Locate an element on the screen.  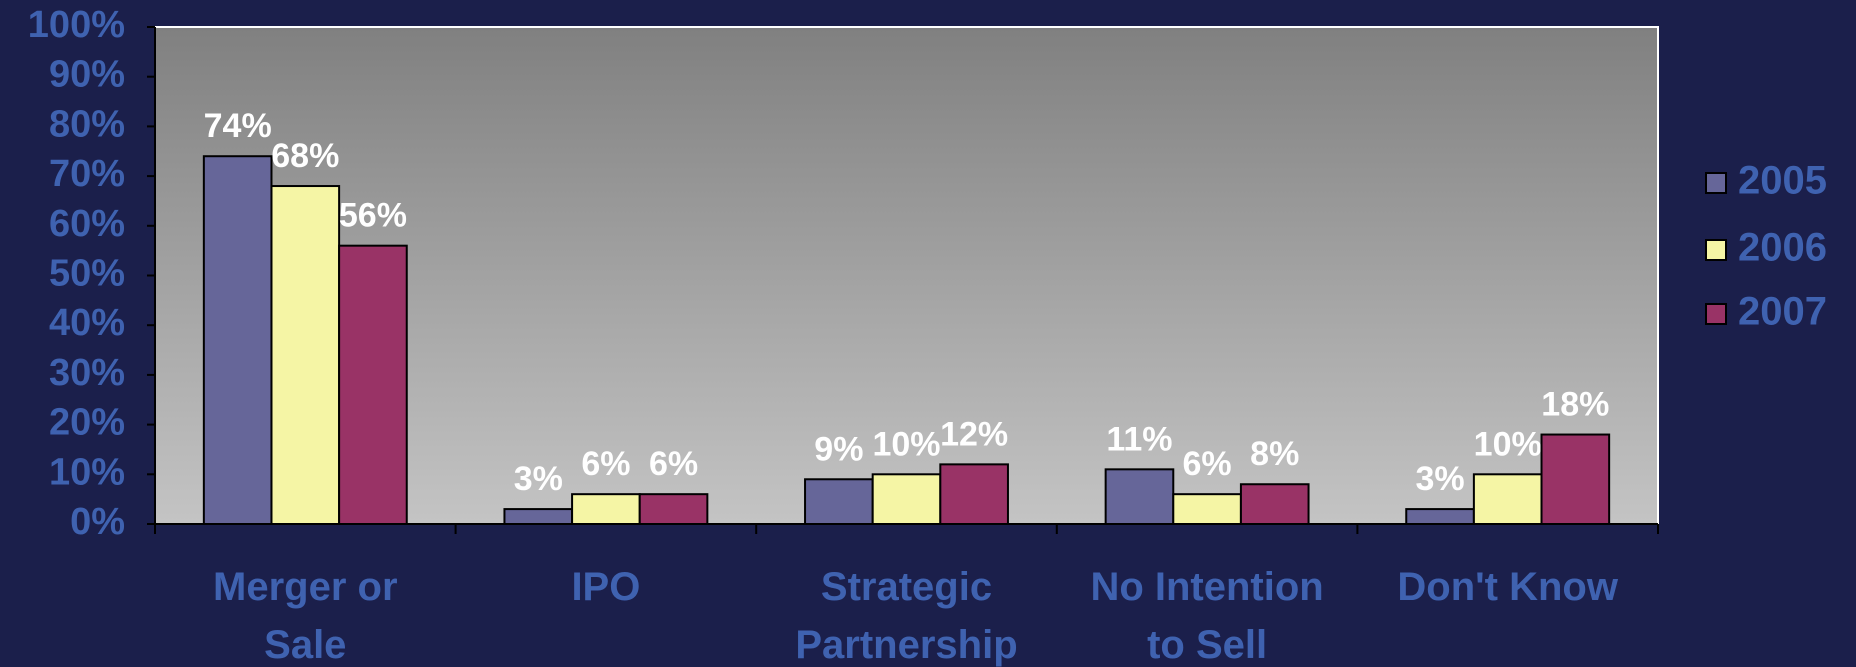
y-tick-label: 50% is located at coordinates (87, 274).